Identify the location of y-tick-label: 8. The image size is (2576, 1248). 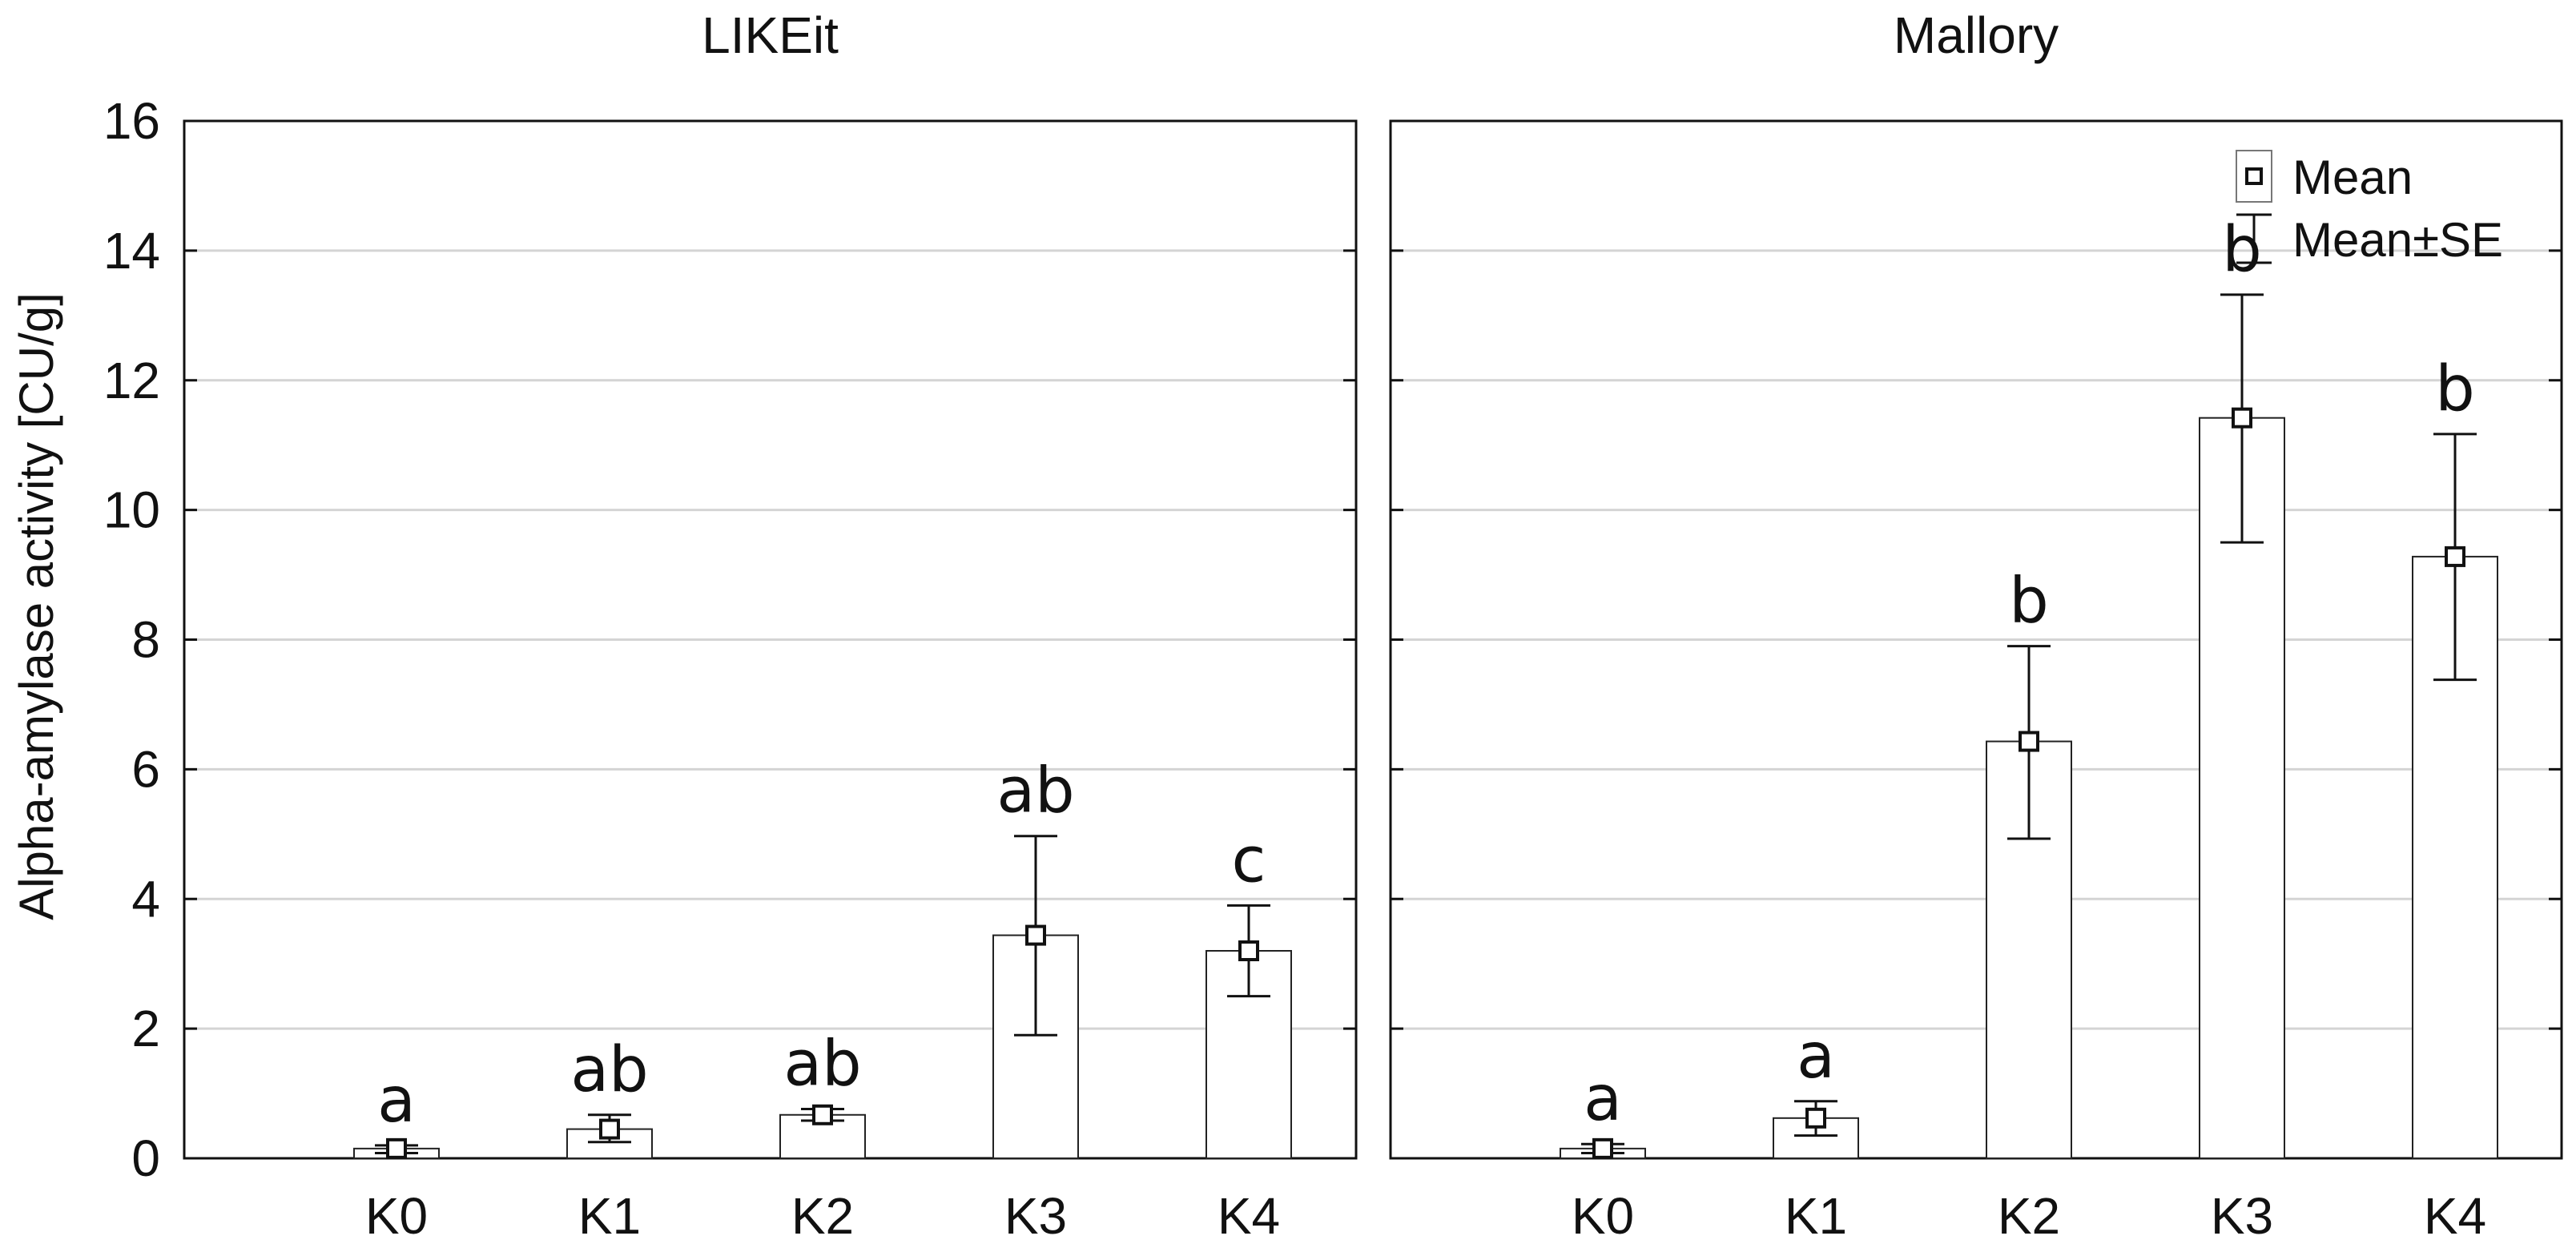
(145, 640).